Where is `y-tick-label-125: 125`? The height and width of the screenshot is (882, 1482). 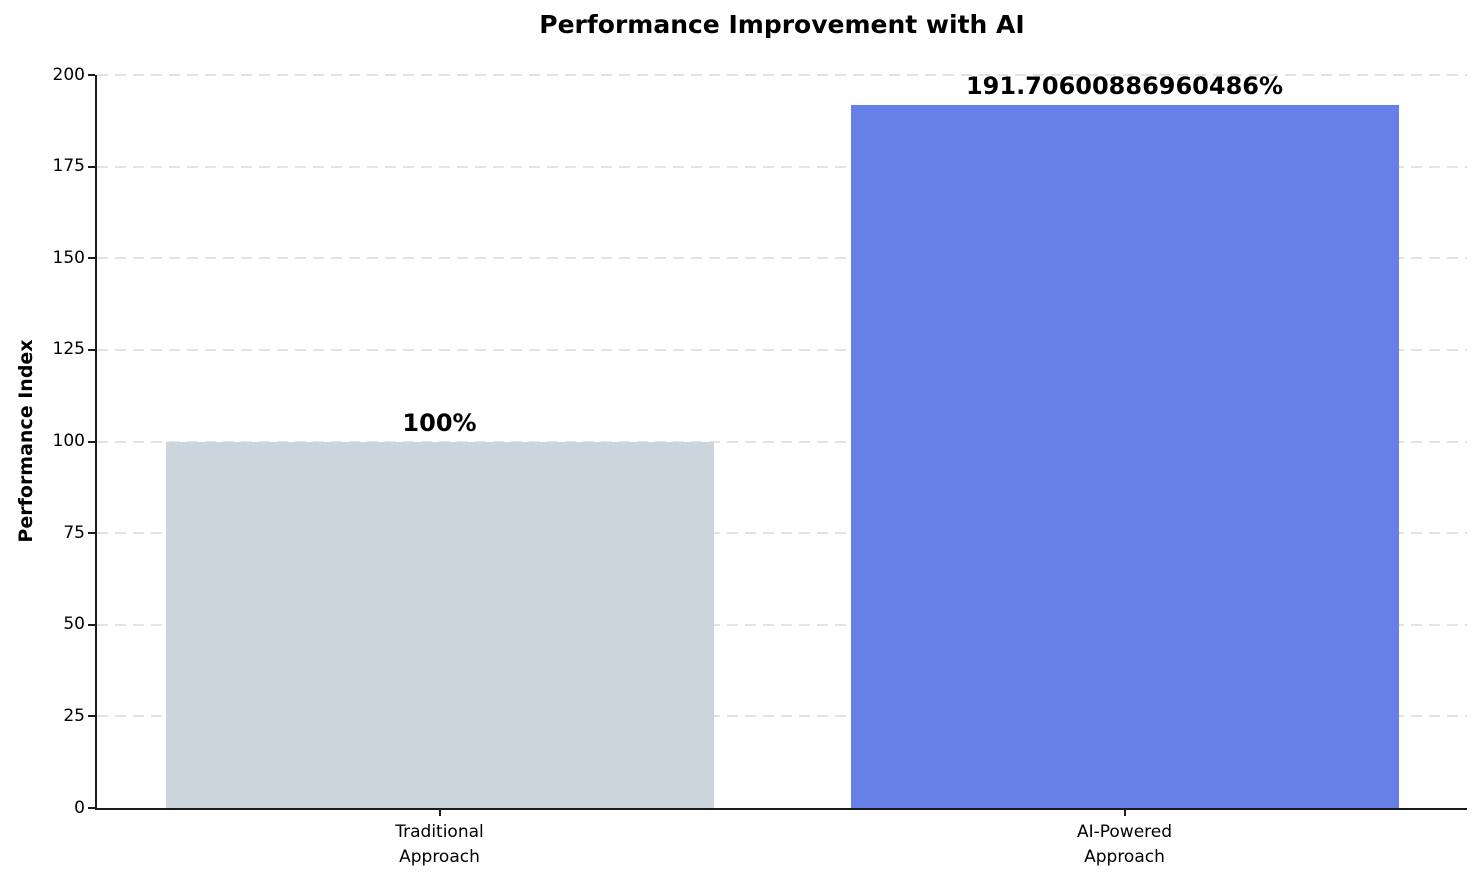
y-tick-label-125: 125 is located at coordinates (68, 349).